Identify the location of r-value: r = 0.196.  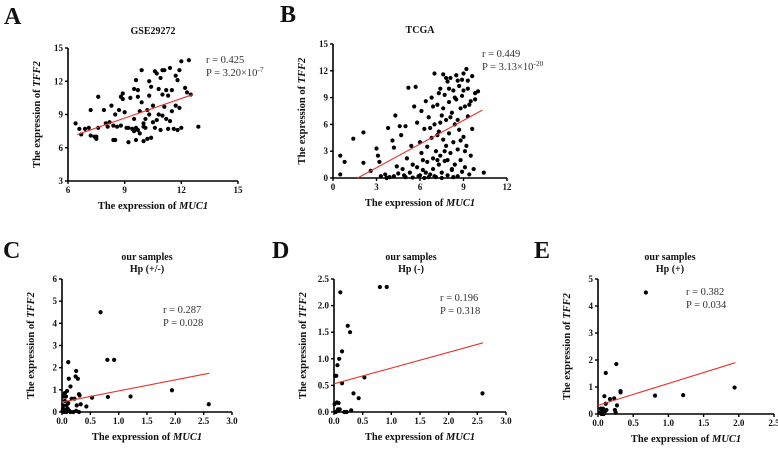
(459, 298).